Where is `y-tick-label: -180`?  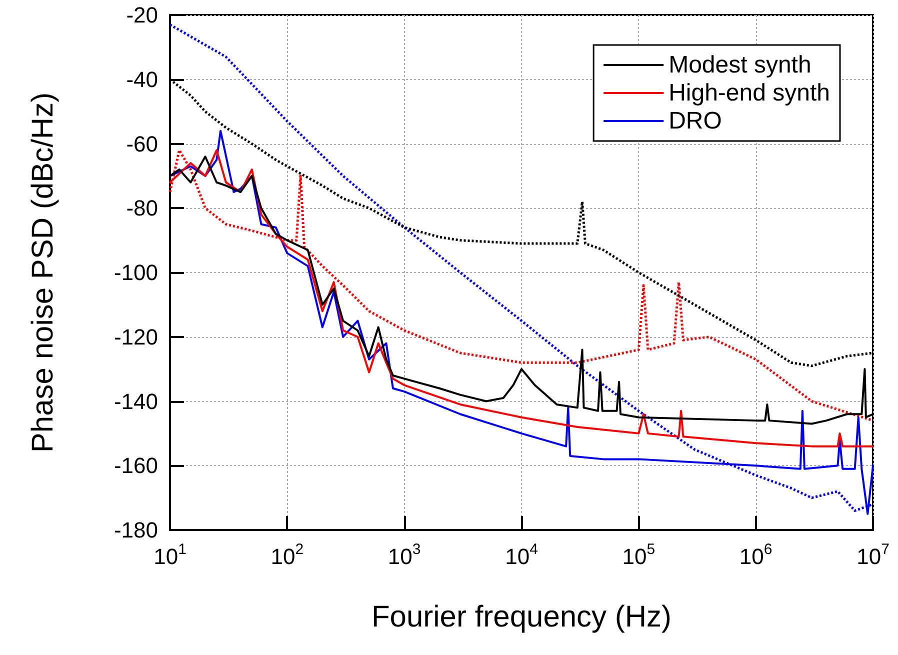 y-tick-label: -180 is located at coordinates (136, 530).